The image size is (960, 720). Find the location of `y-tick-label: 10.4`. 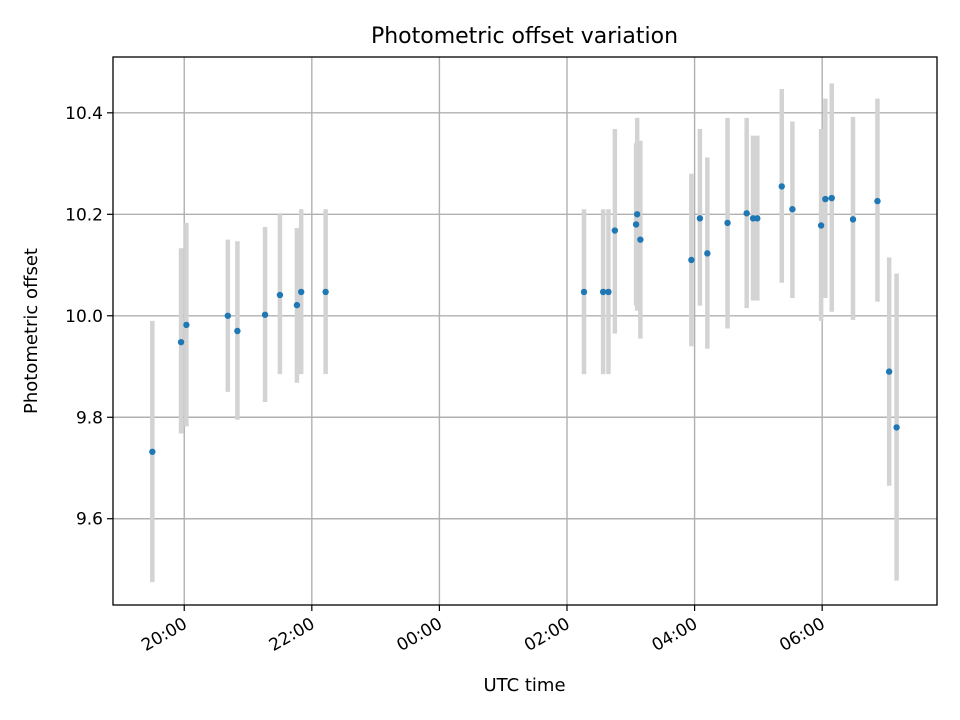

y-tick-label: 10.4 is located at coordinates (84, 114).